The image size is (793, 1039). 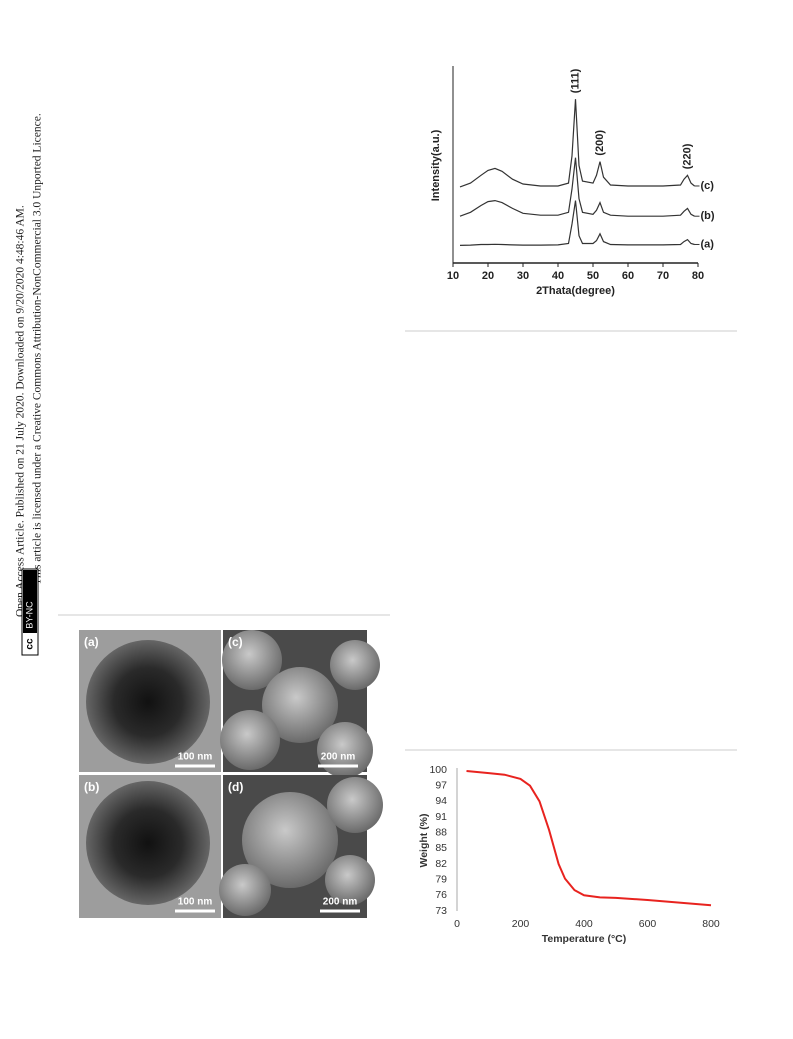 What do you see at coordinates (457, 924) in the screenshot?
I see `x-tick-label: 0` at bounding box center [457, 924].